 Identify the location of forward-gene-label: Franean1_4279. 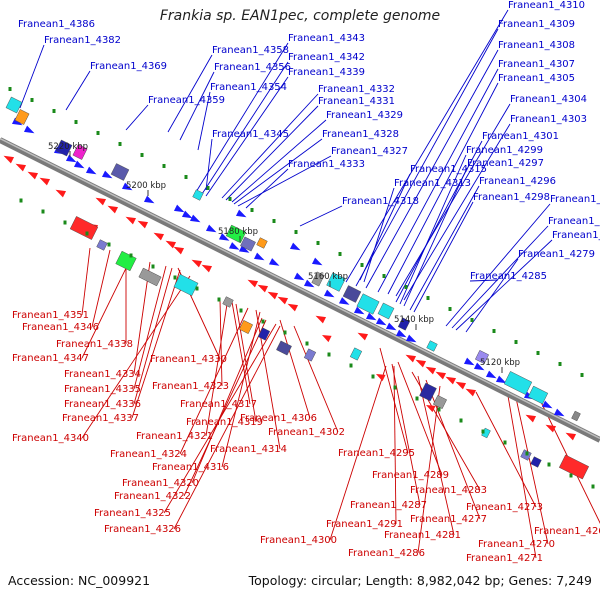
(556, 254).